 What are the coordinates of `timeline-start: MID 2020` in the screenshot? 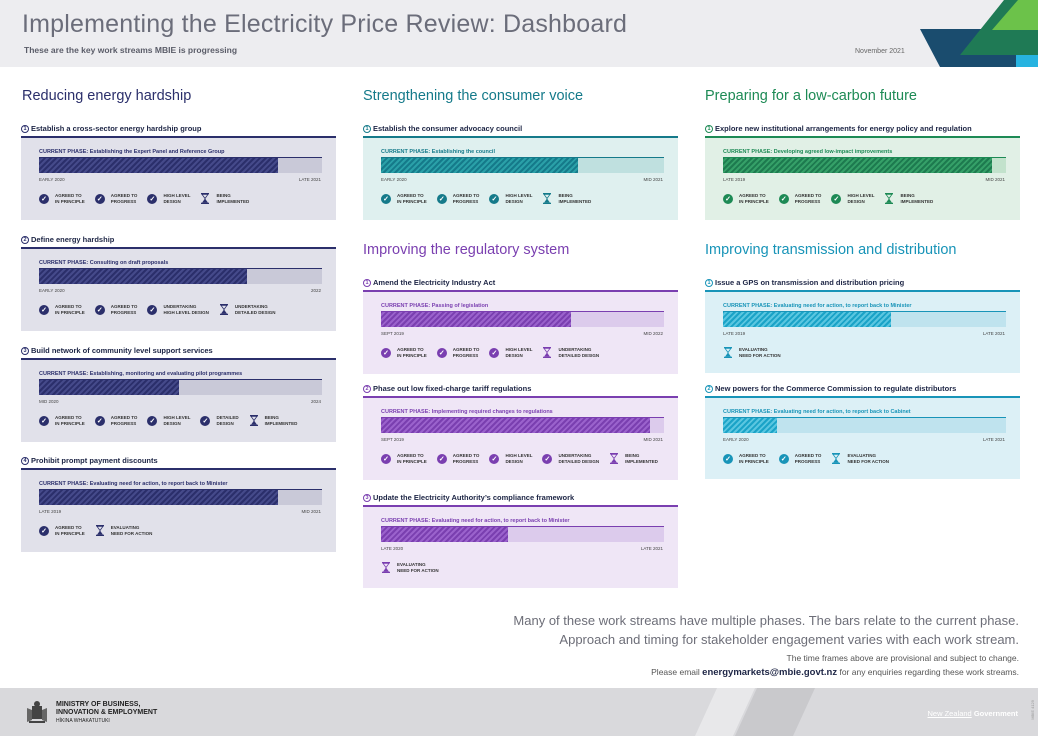 It's located at (49, 401).